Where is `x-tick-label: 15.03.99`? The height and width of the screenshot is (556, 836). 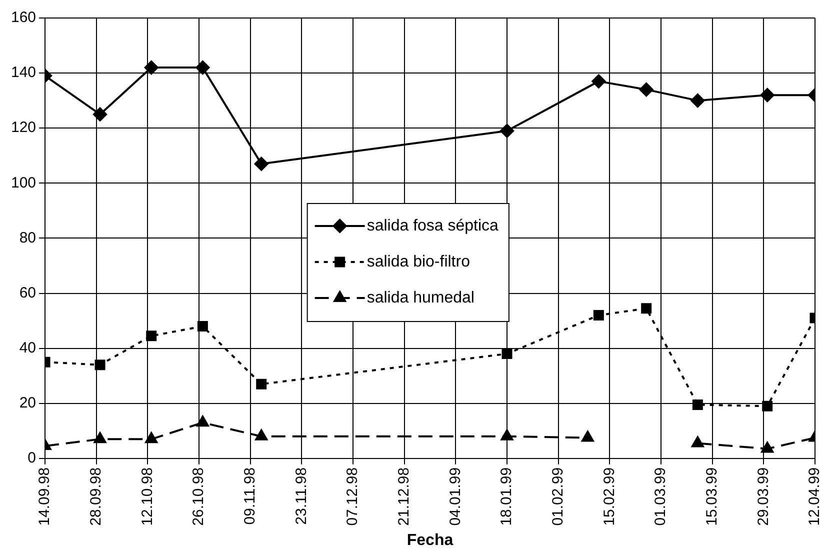 x-tick-label: 15.03.99 is located at coordinates (711, 496).